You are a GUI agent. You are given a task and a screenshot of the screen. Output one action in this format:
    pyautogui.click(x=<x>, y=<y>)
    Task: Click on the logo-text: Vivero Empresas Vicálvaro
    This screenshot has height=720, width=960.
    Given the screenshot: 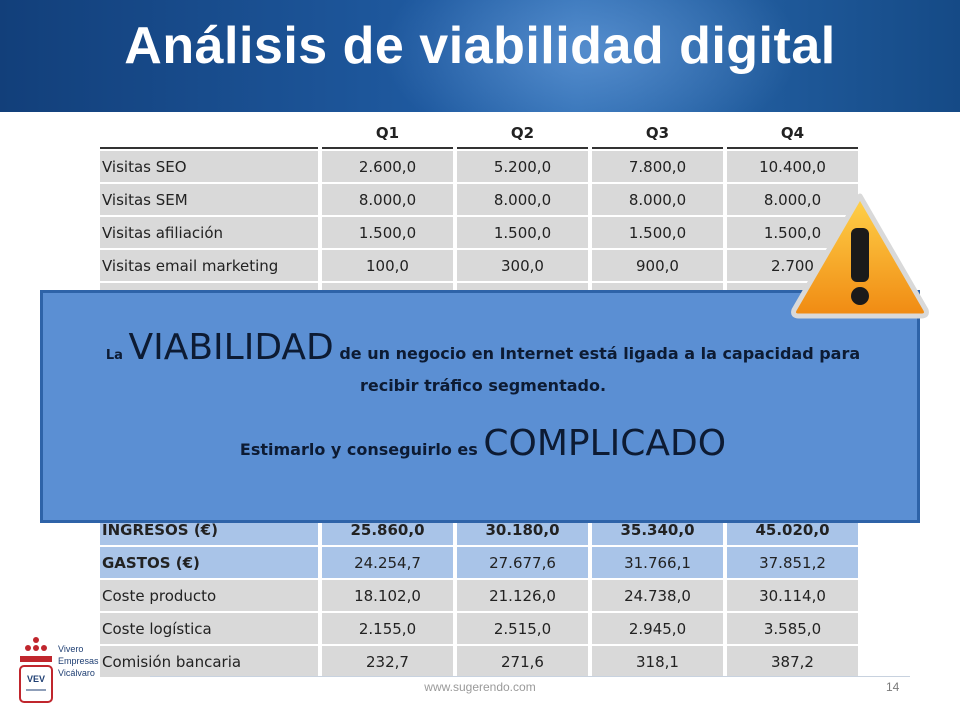 What is the action you would take?
    pyautogui.click(x=78, y=661)
    